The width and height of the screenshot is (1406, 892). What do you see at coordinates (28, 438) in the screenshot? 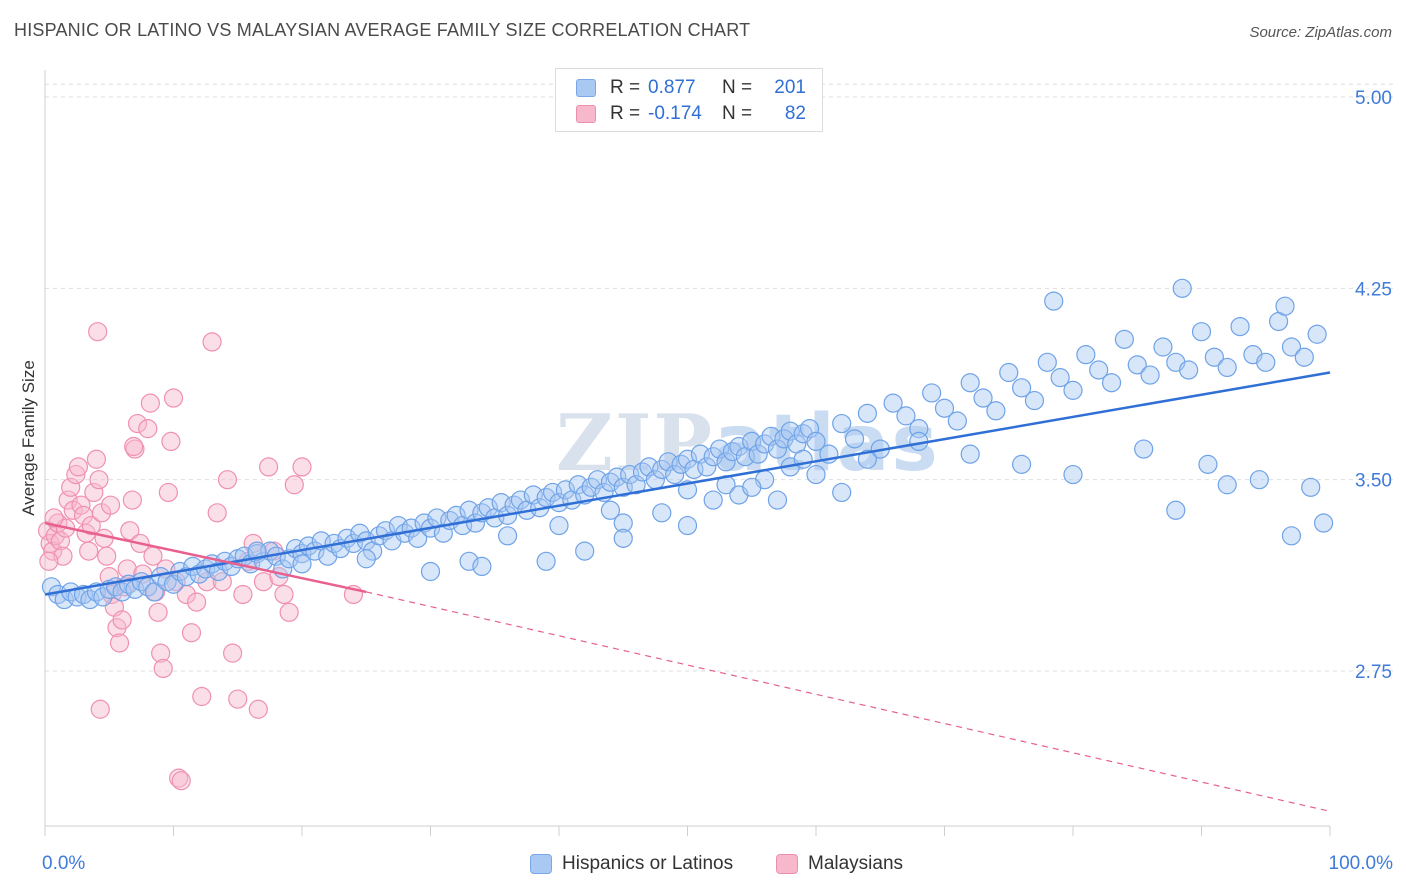
I see `y-axis-label: Average Family Size` at bounding box center [28, 438].